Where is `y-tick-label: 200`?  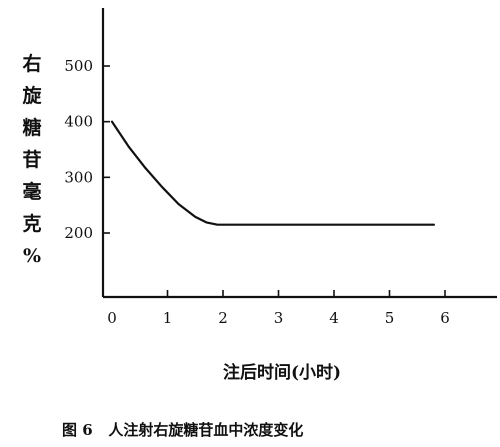
y-tick-label: 200 is located at coordinates (78, 233).